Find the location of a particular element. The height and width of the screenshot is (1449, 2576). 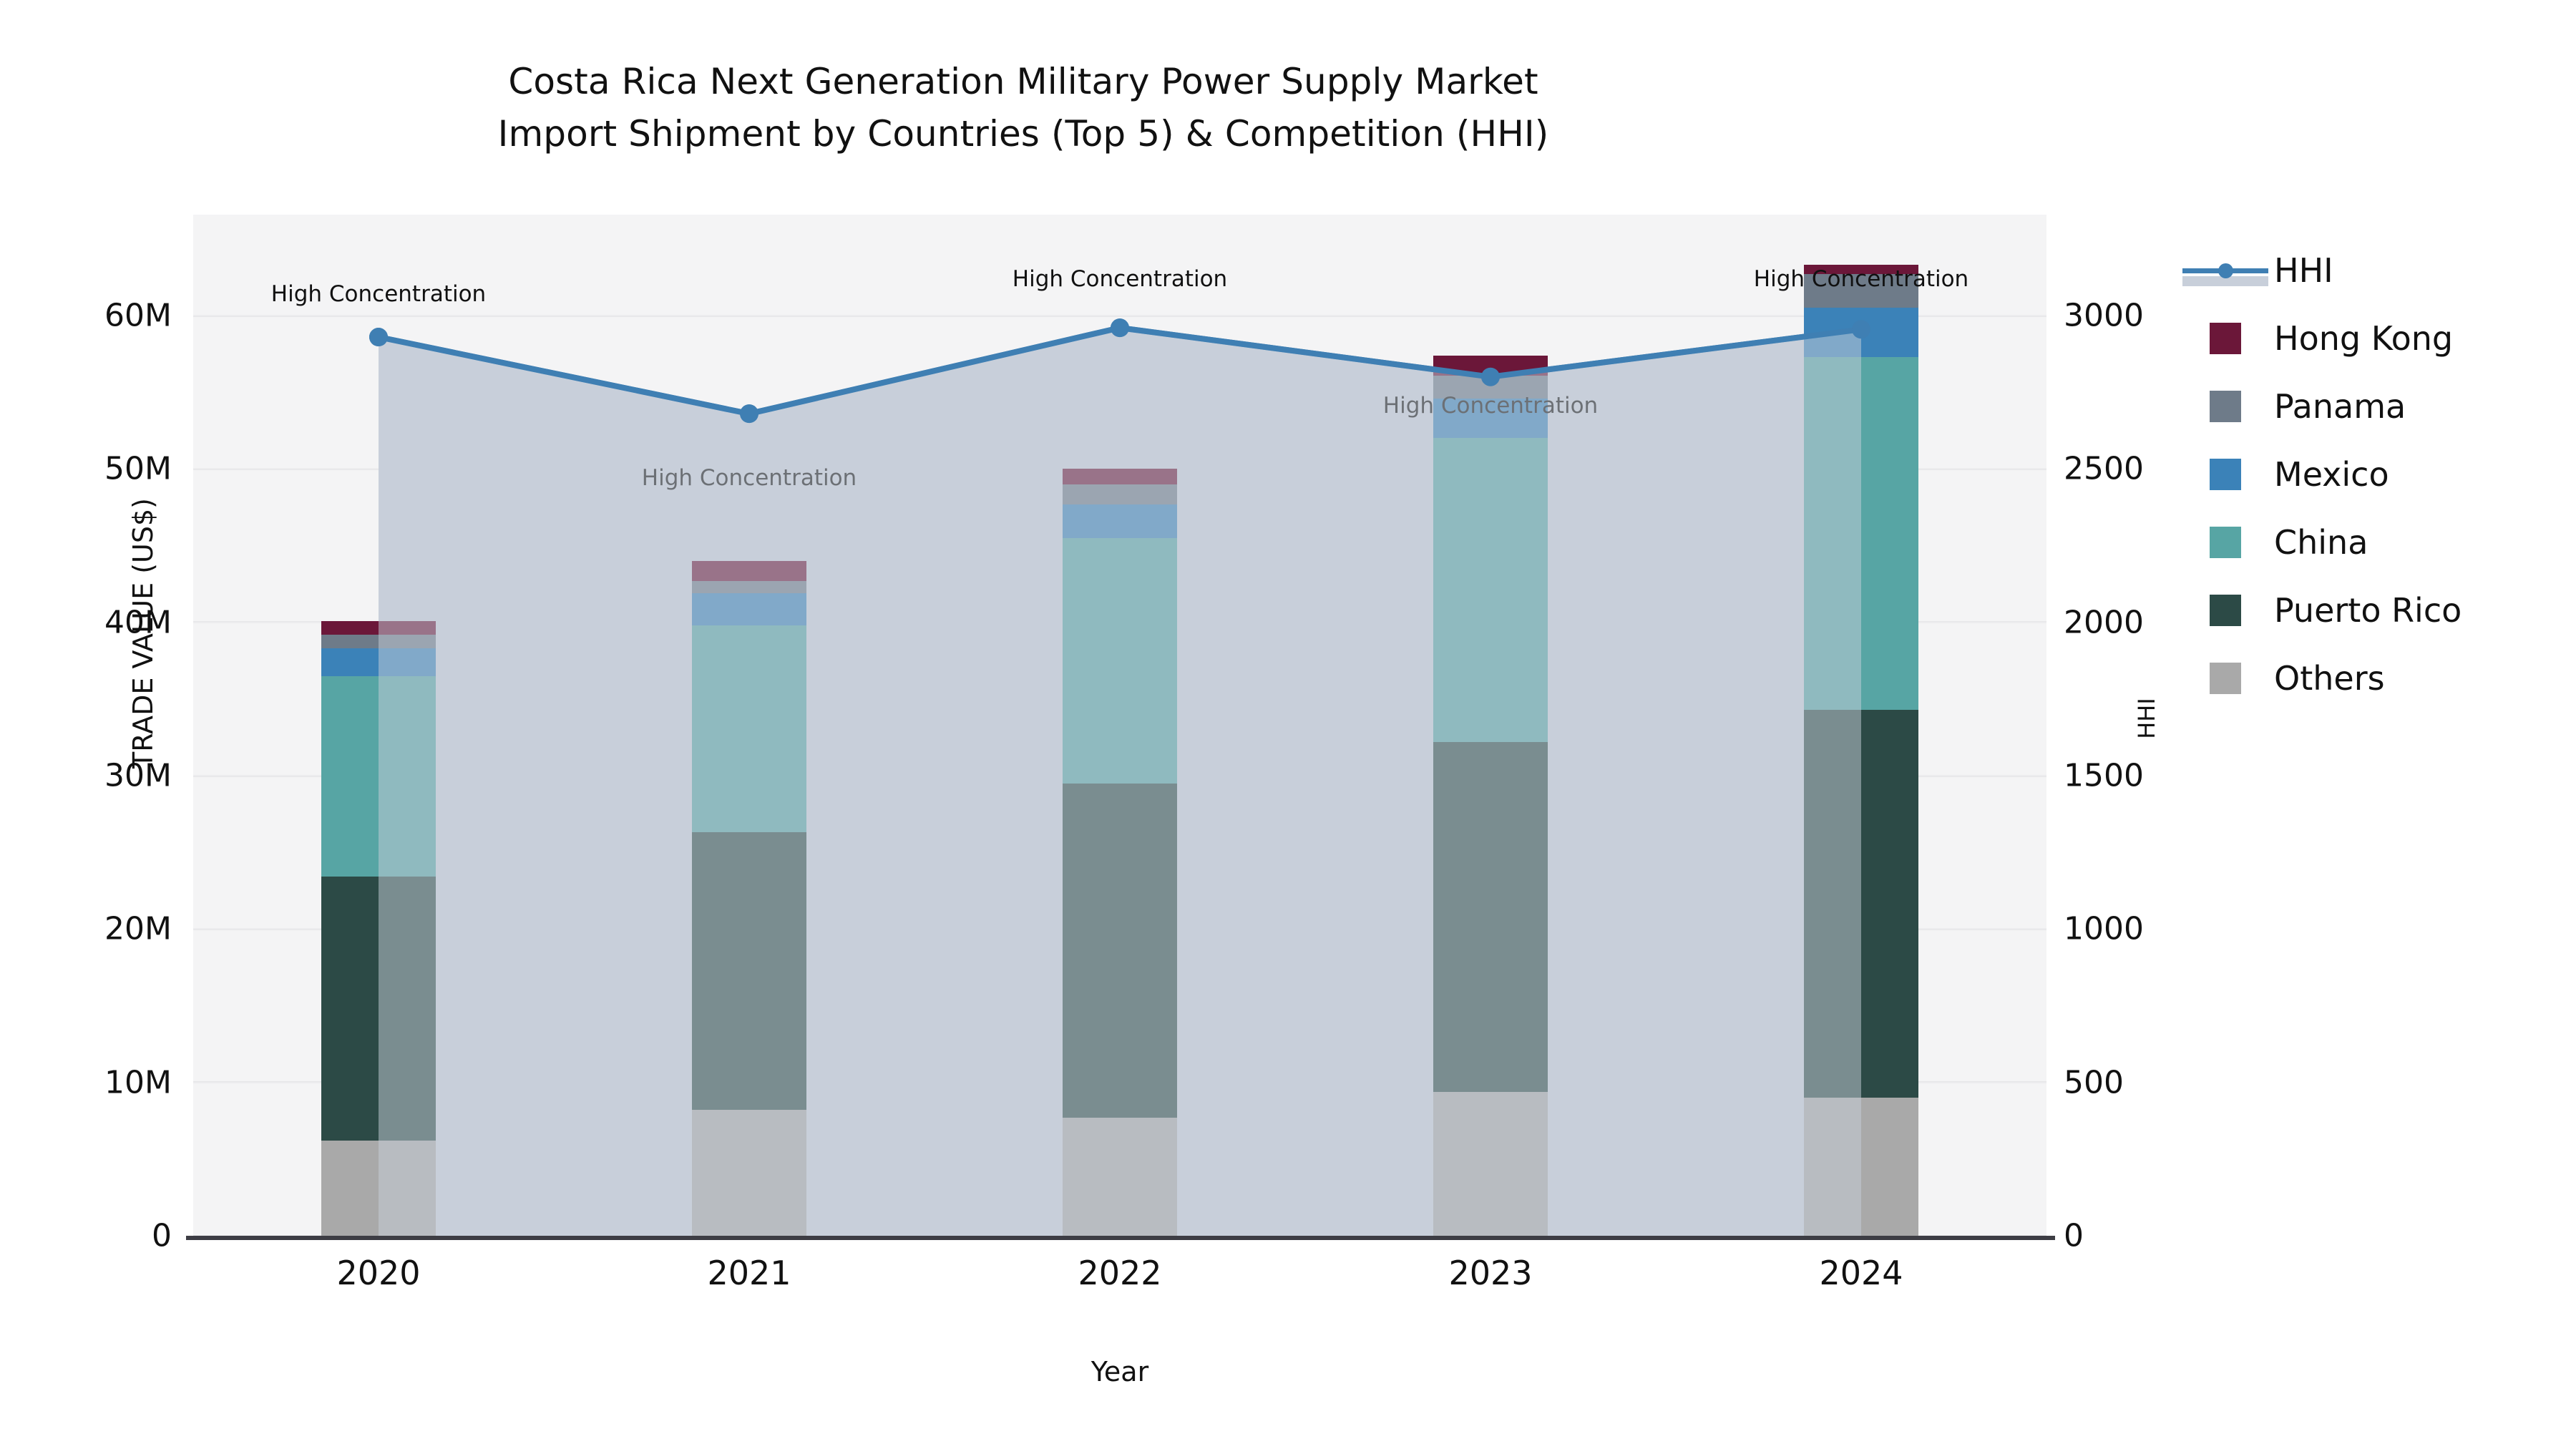

x-axis-line is located at coordinates (1120, 1238).